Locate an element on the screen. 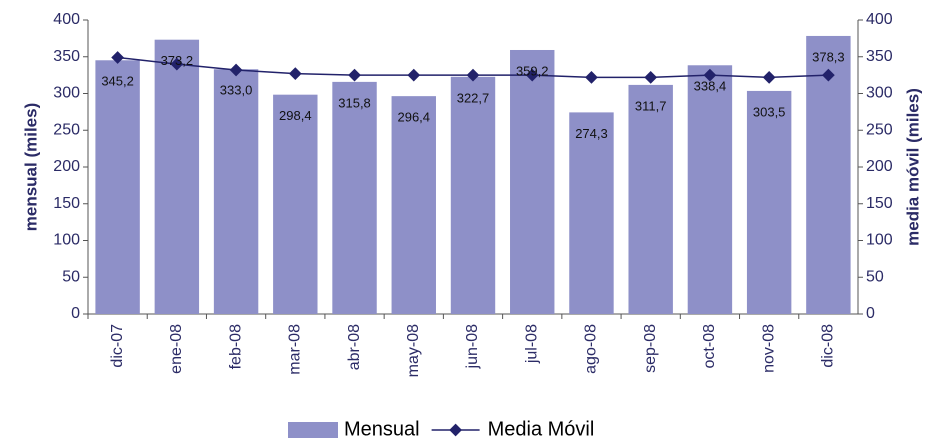 This screenshot has width=932, height=441. y-tick-label: 350 is located at coordinates (66, 56).